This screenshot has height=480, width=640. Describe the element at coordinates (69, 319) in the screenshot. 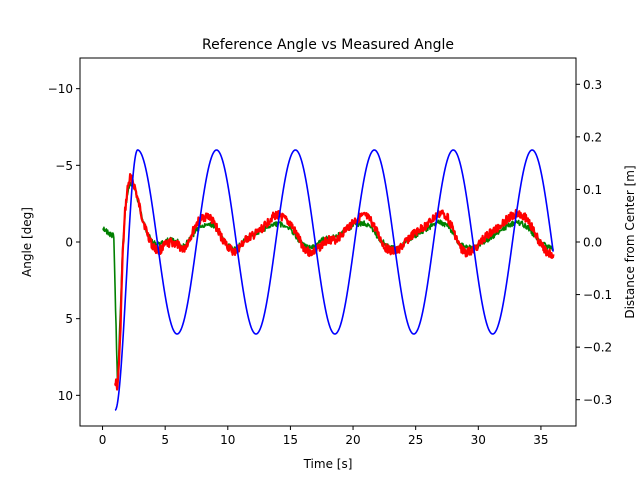

I see `y-tick-label: 5` at that location.